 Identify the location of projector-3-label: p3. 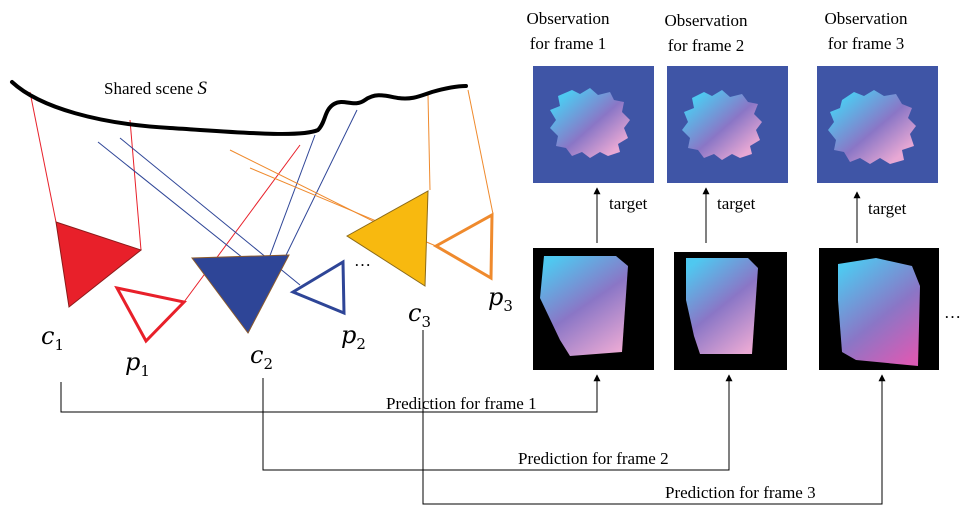
(500, 299).